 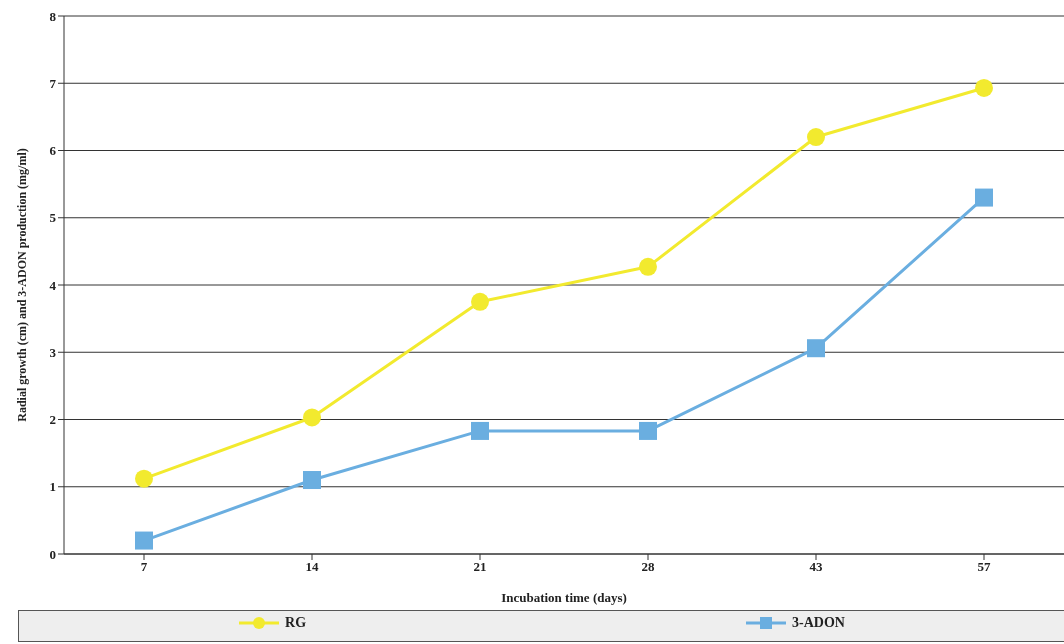 What do you see at coordinates (53, 285) in the screenshot?
I see `y-tick-label: 4` at bounding box center [53, 285].